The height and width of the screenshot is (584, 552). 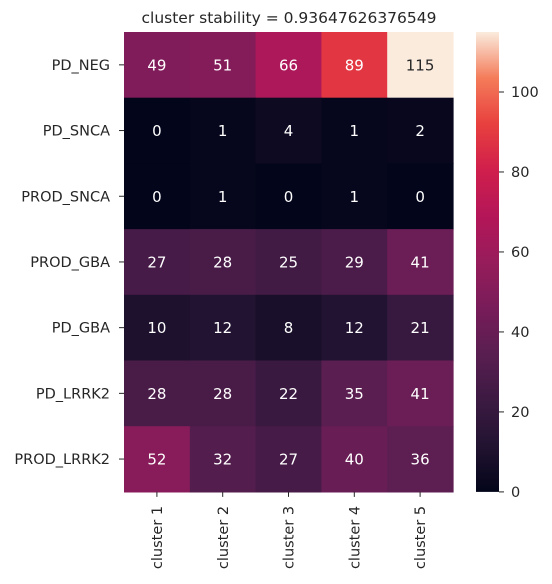 What do you see at coordinates (76, 132) in the screenshot?
I see `row-label: PD_SNCA` at bounding box center [76, 132].